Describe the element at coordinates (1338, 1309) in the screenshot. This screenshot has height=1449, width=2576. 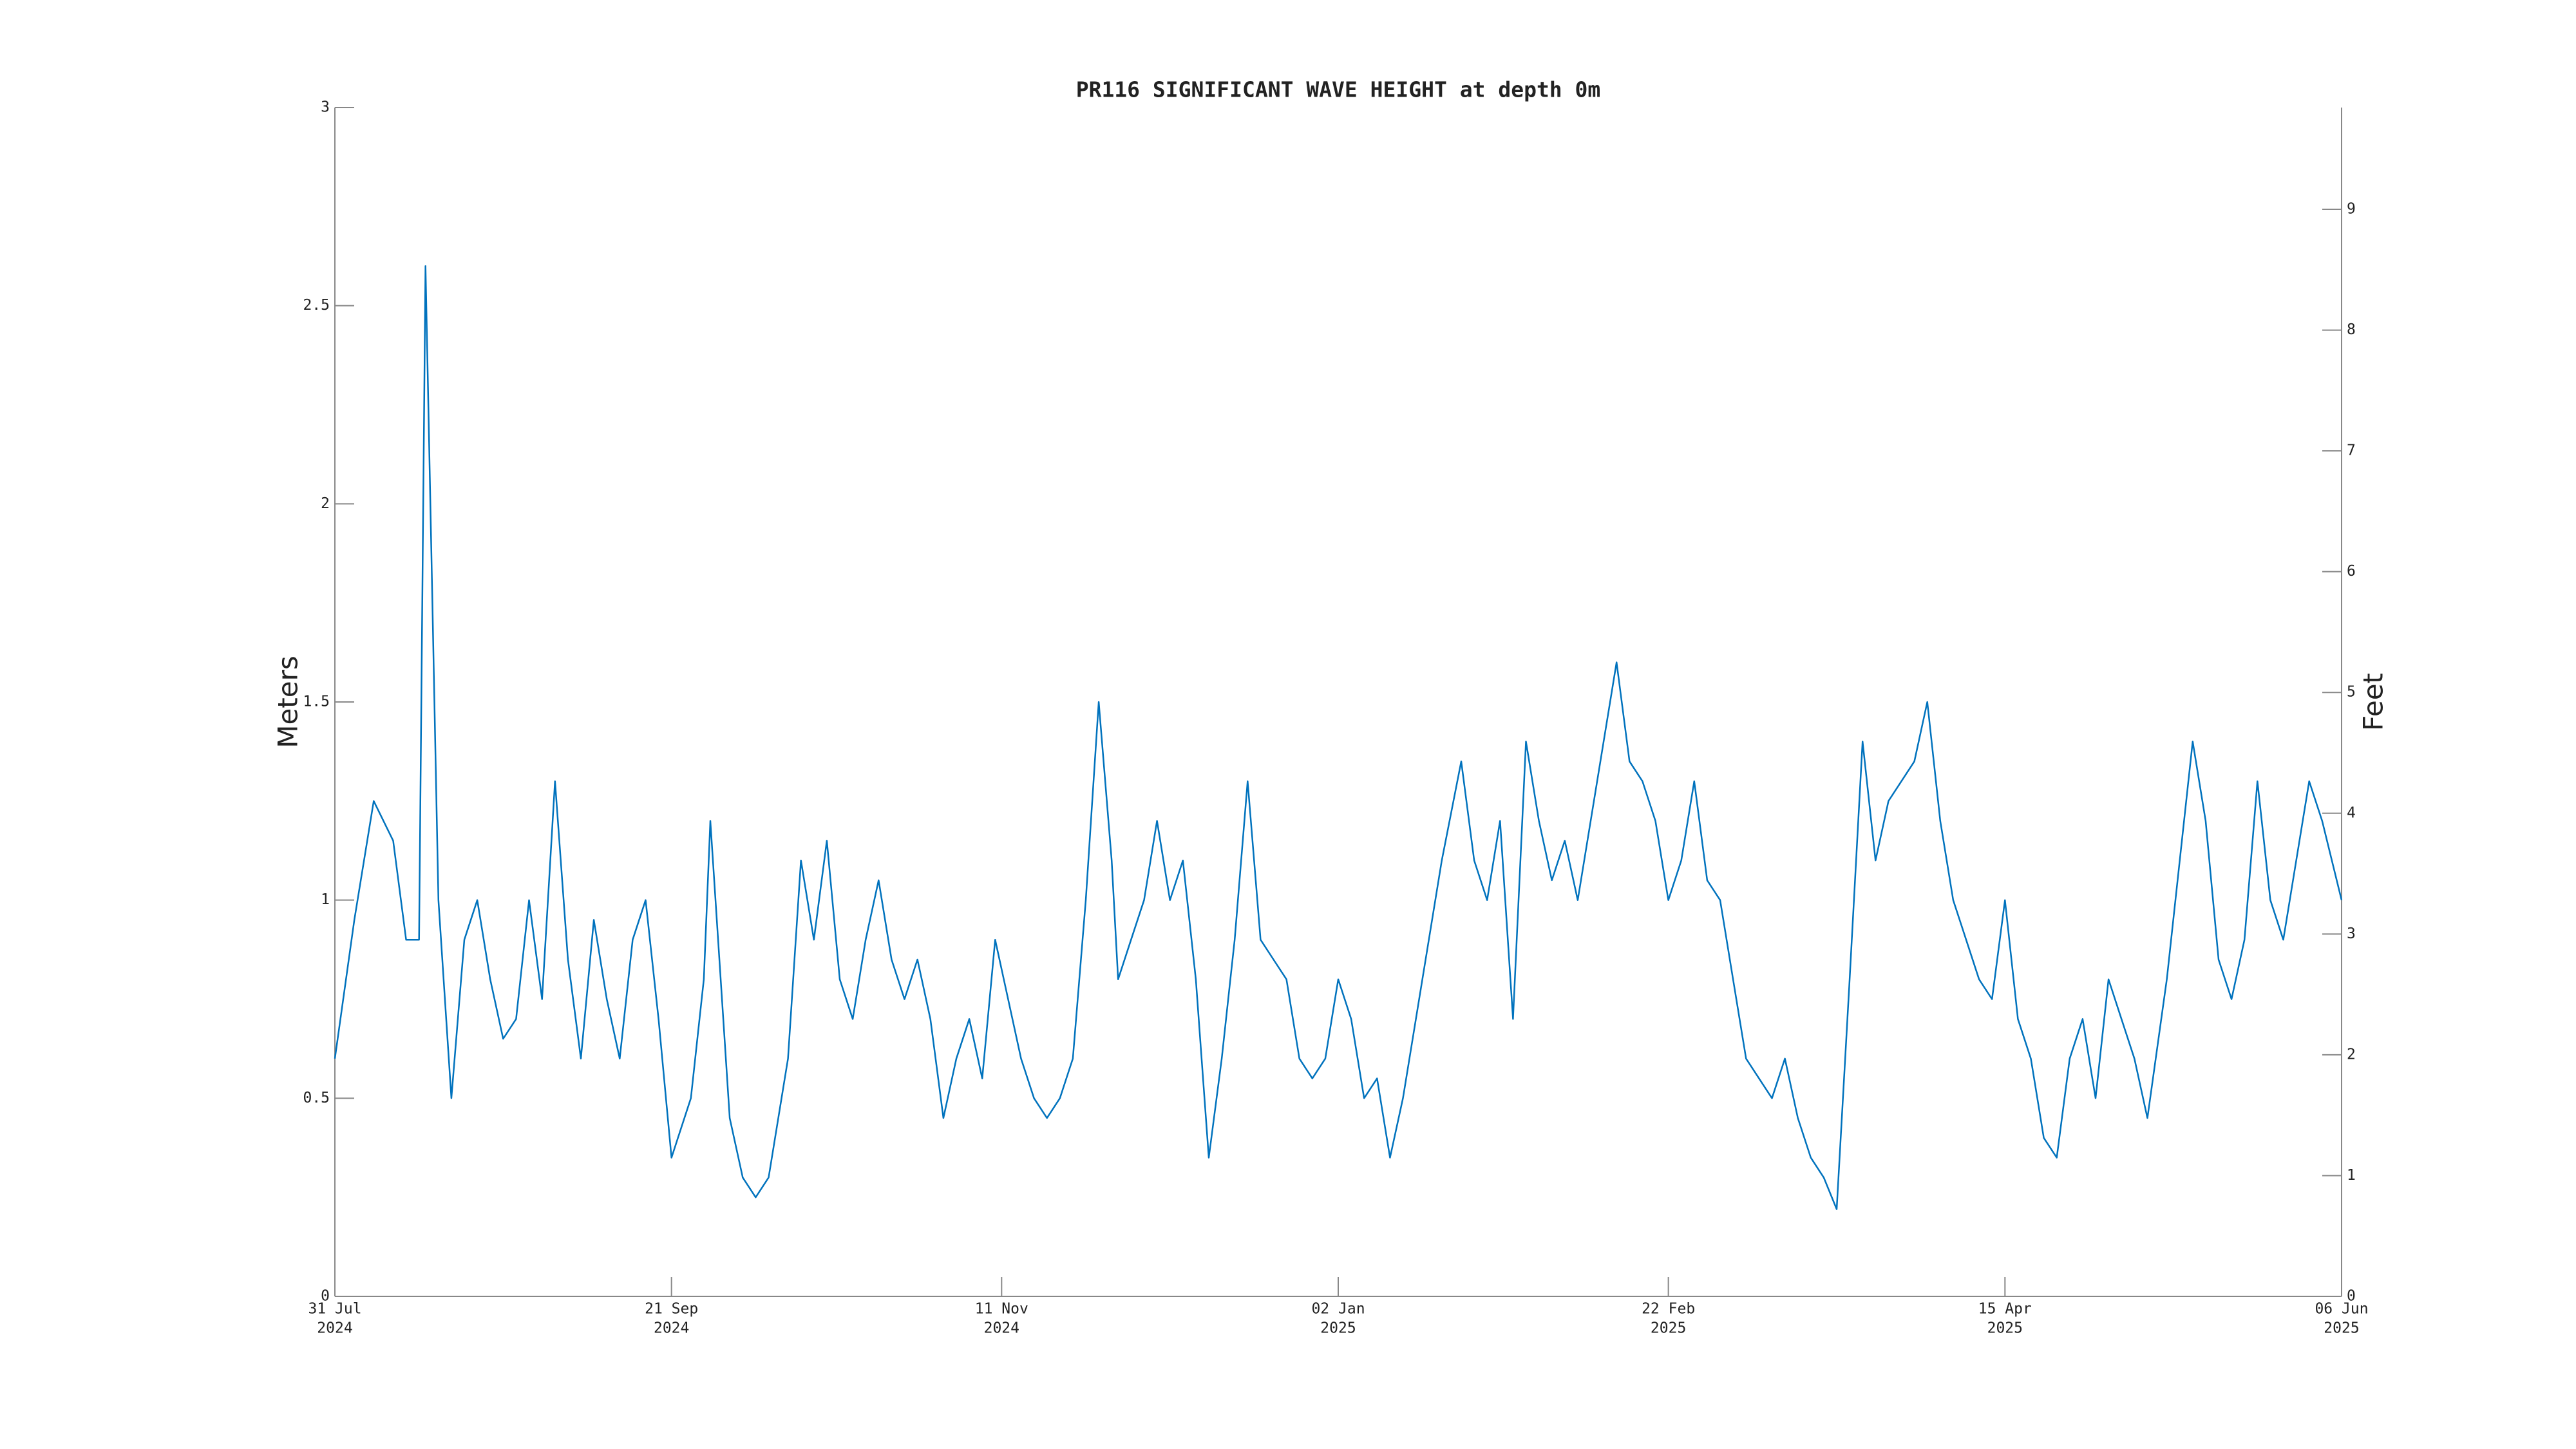
I see `x-tick-label: 02 Jan` at that location.